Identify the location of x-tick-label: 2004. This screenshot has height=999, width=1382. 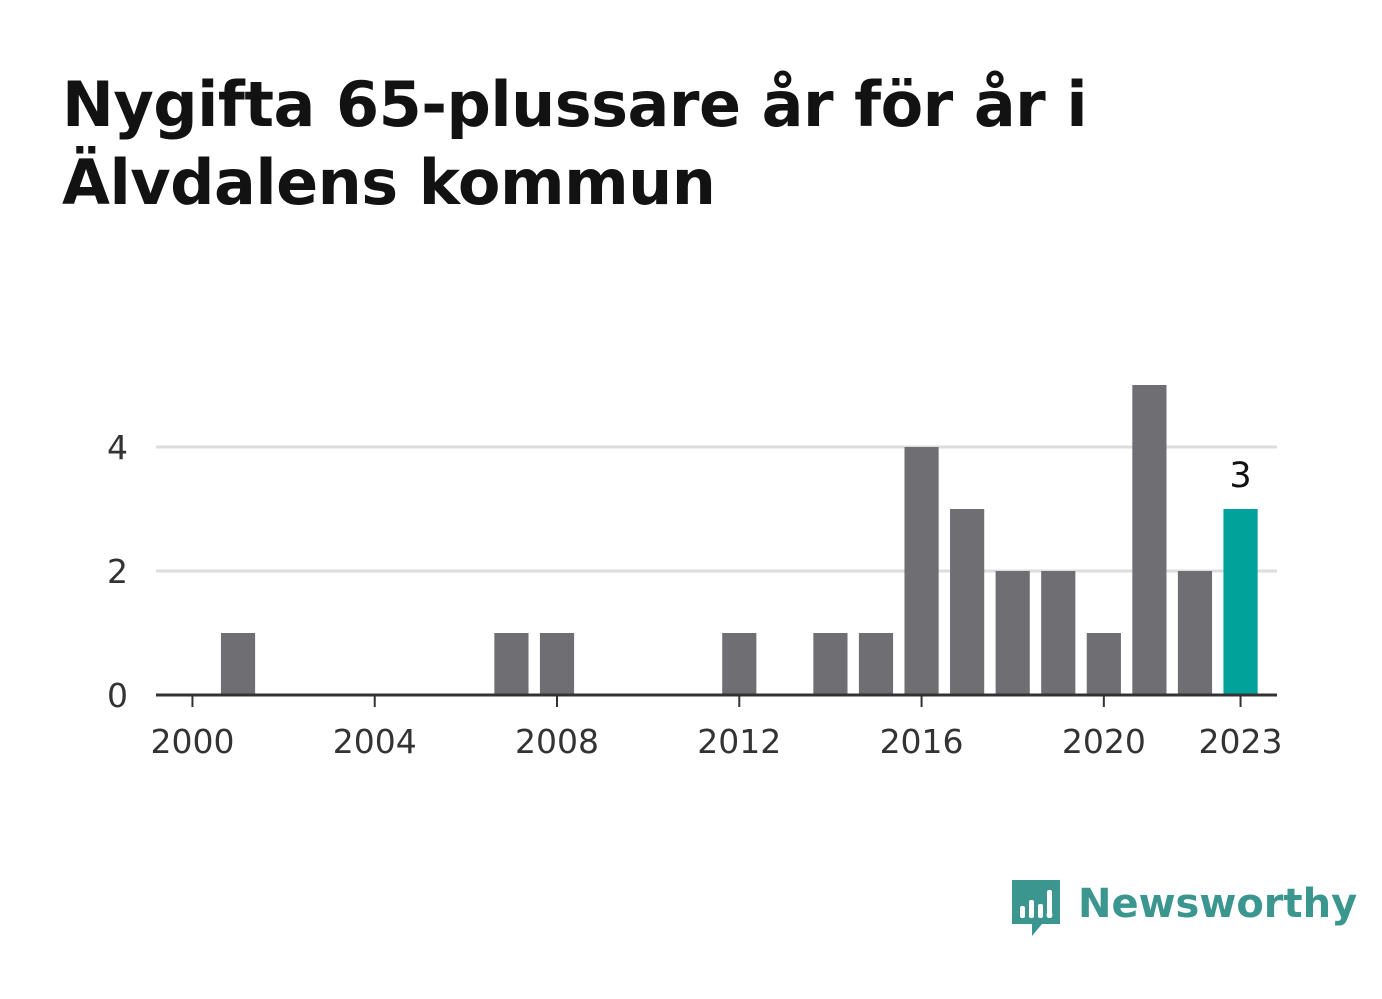
(375, 741).